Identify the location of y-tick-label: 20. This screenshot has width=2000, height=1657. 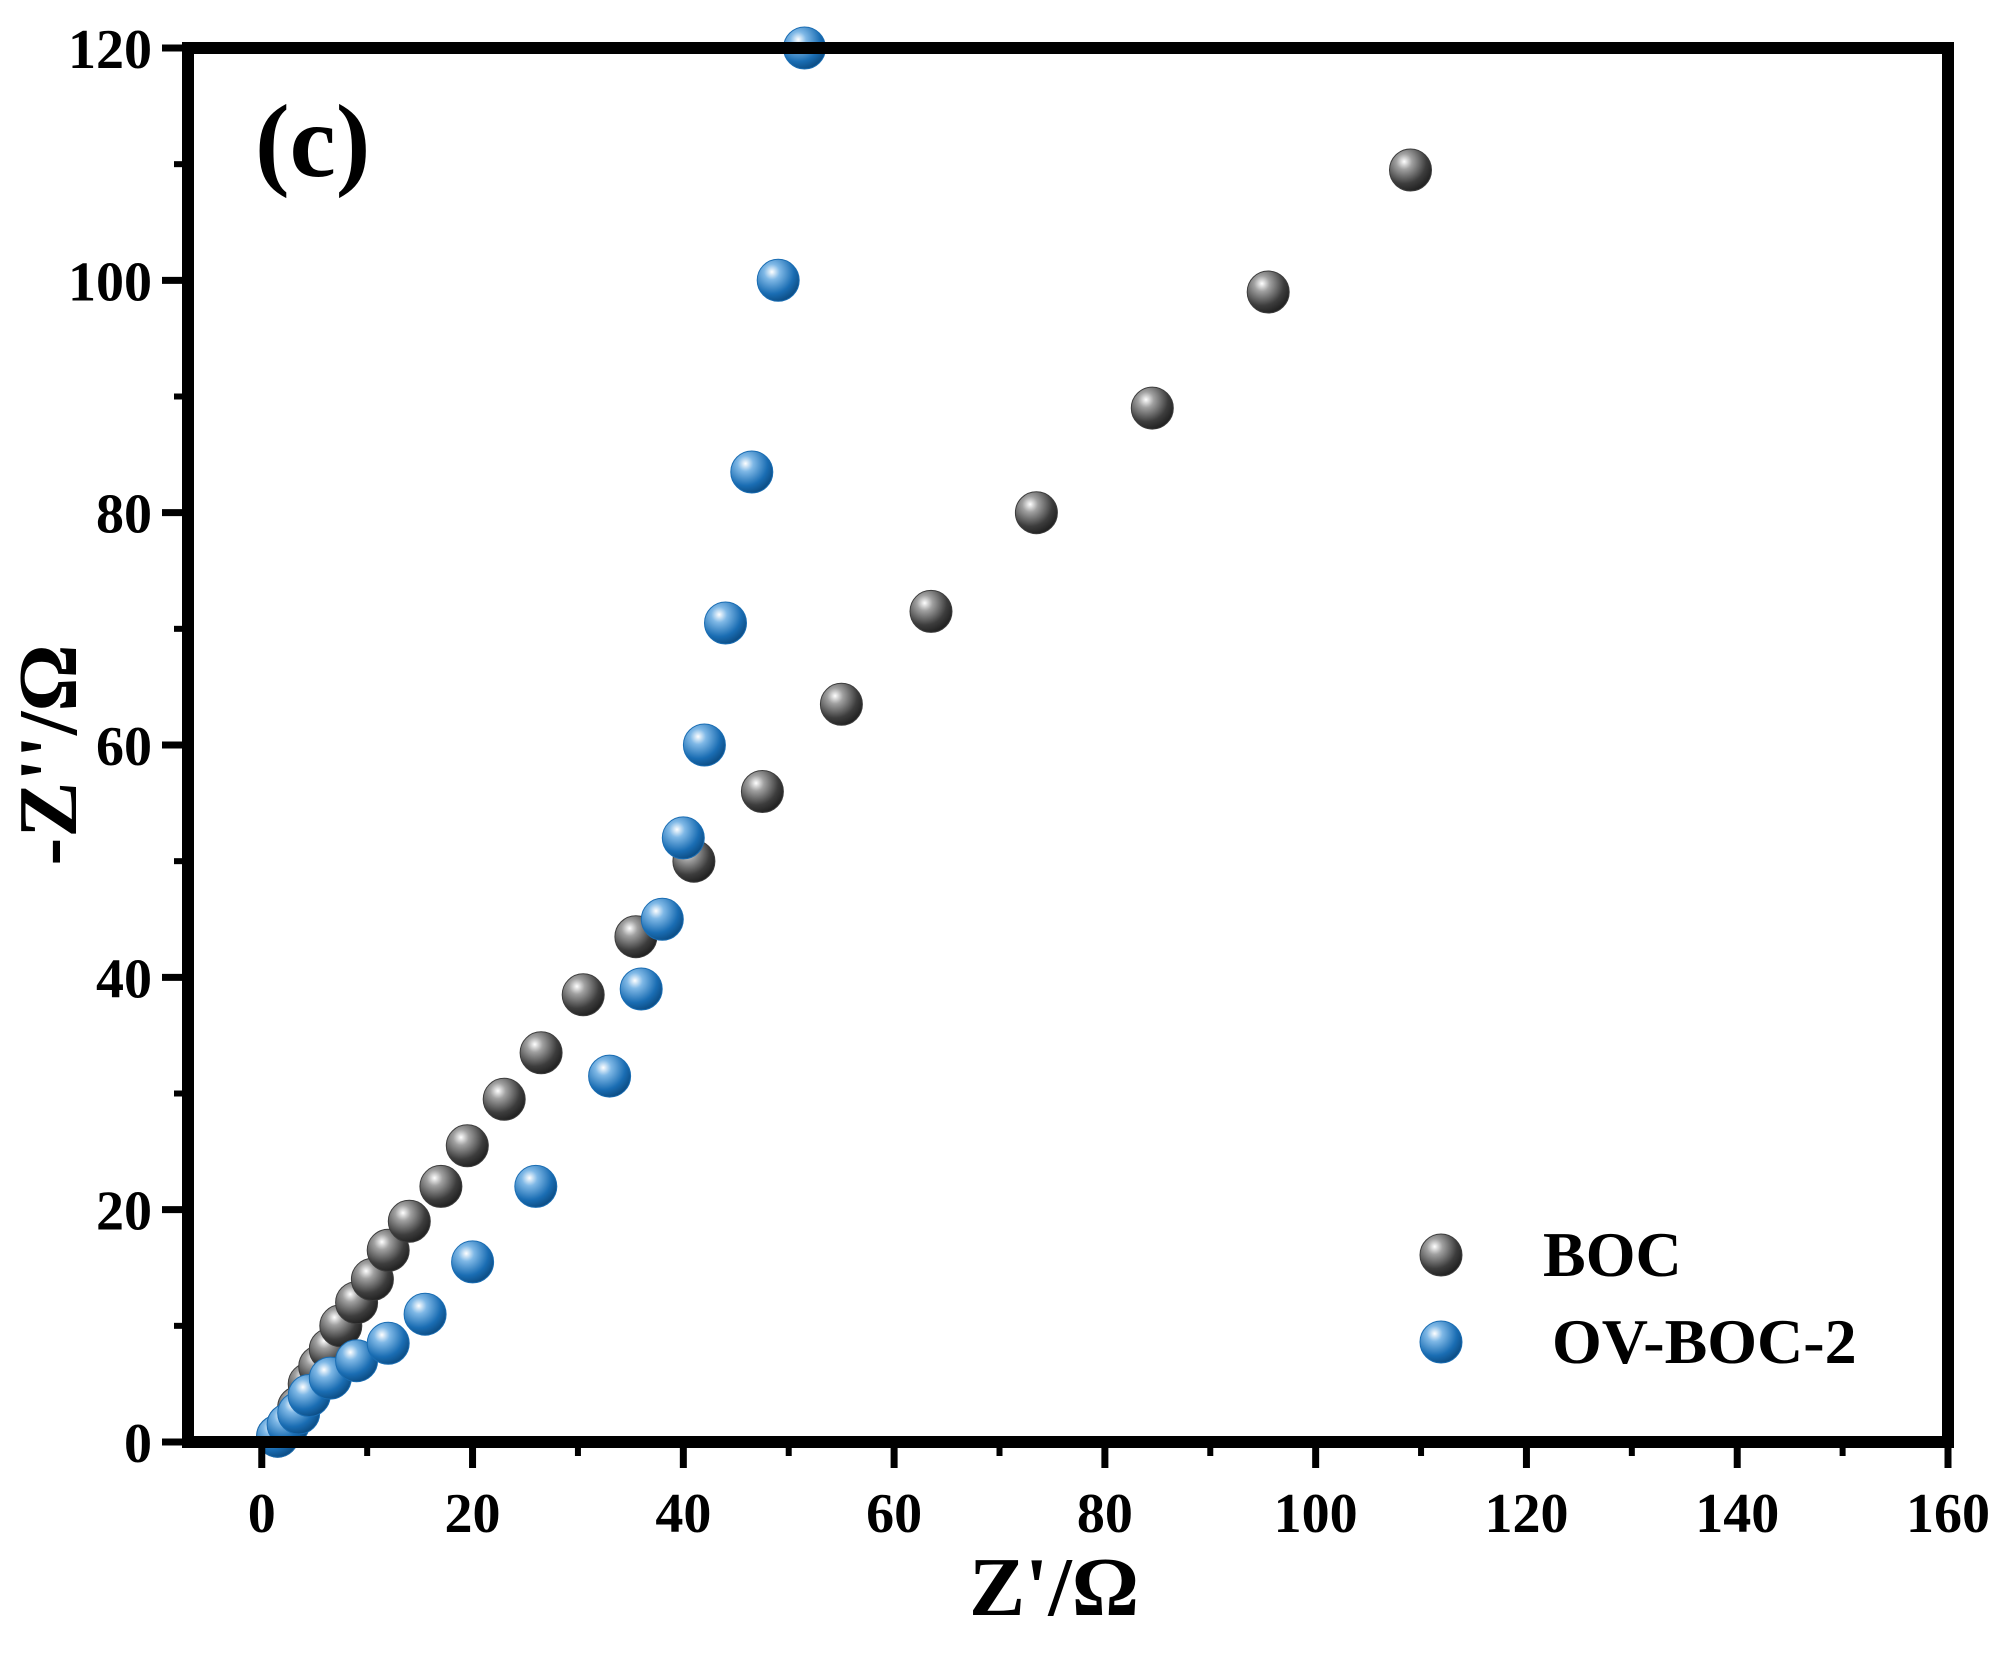
(124, 1212).